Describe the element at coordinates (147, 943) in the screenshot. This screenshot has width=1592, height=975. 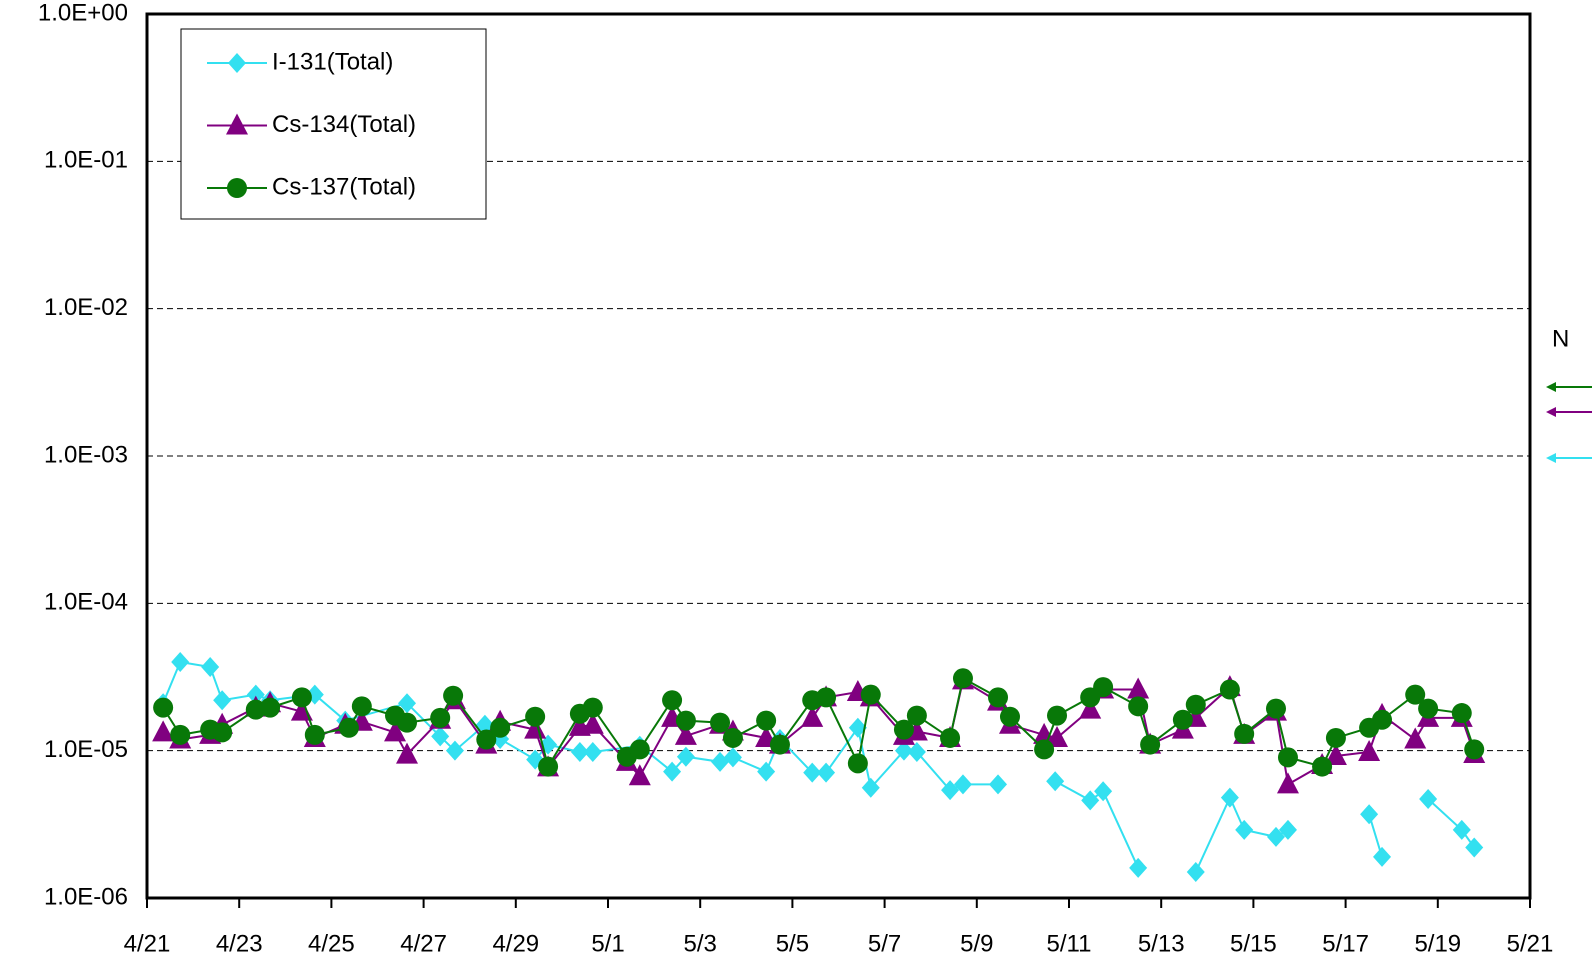
I see `x-tick-label: 4/21` at that location.